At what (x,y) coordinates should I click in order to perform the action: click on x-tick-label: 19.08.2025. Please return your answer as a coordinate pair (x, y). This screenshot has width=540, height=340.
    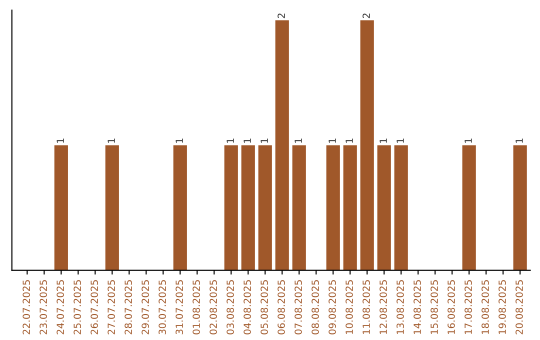
    Looking at the image, I should click on (502, 307).